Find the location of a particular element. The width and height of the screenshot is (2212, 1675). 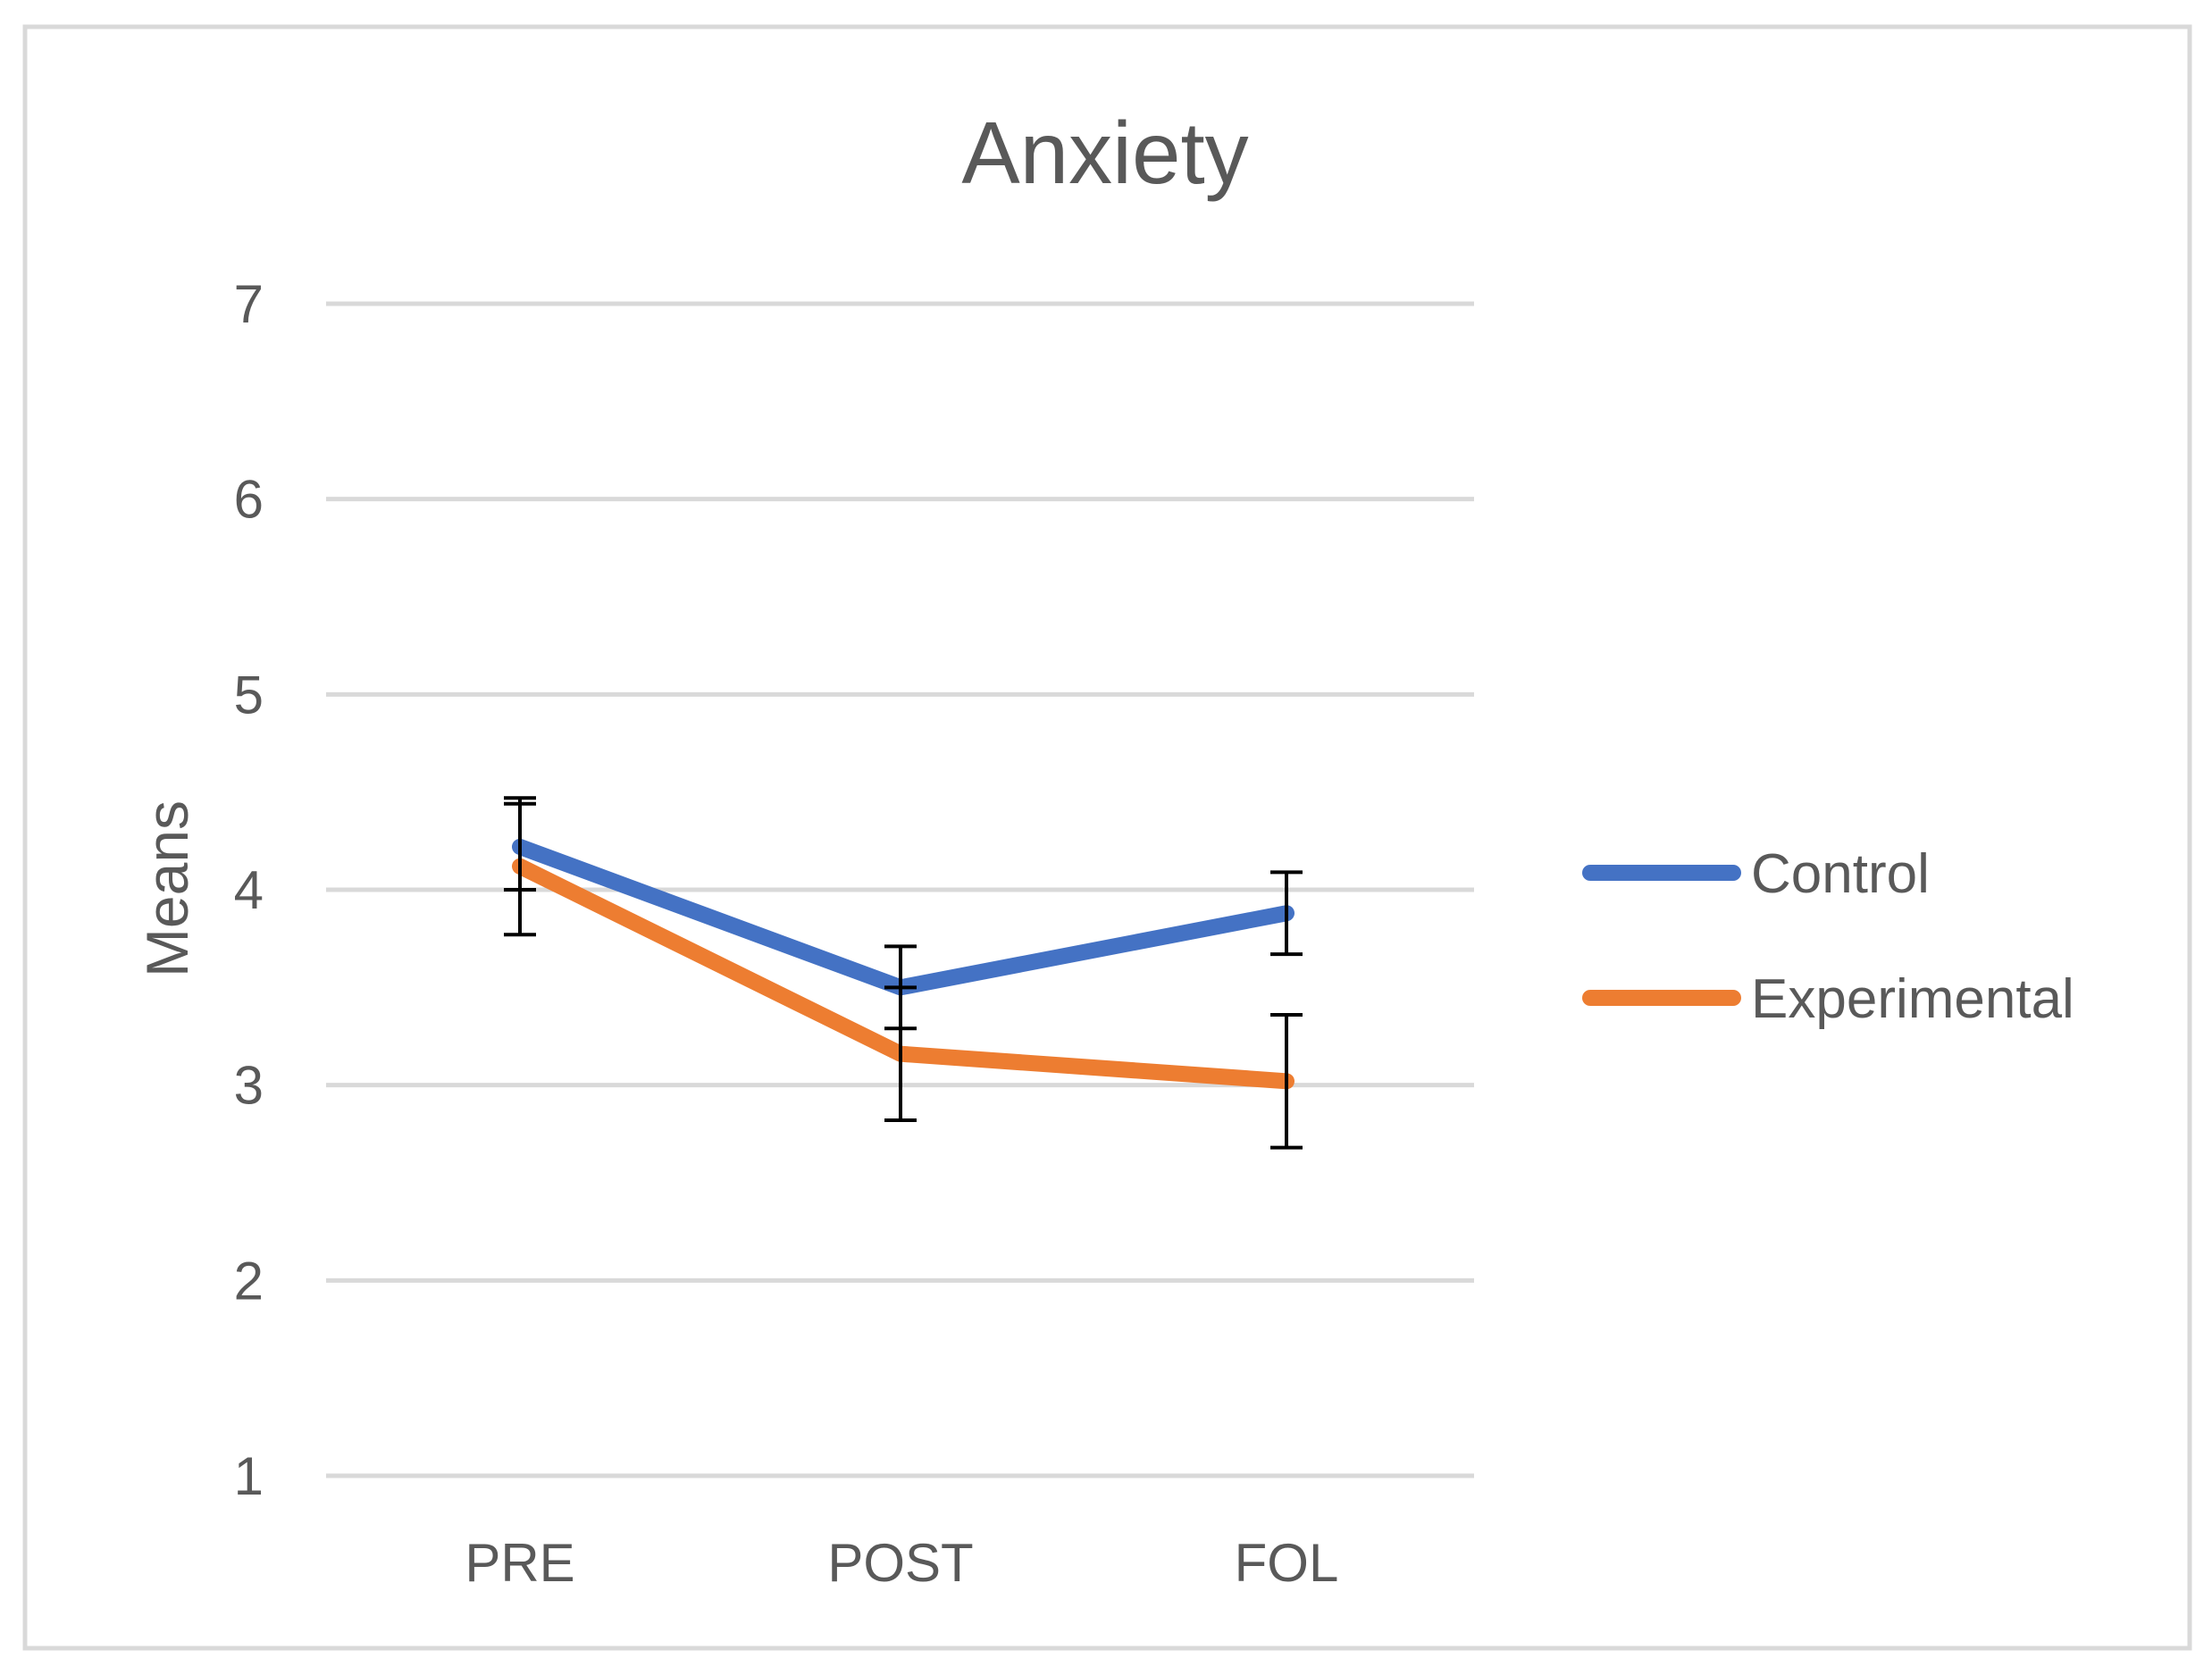

x-tick-label: FOL is located at coordinates (1287, 1563).